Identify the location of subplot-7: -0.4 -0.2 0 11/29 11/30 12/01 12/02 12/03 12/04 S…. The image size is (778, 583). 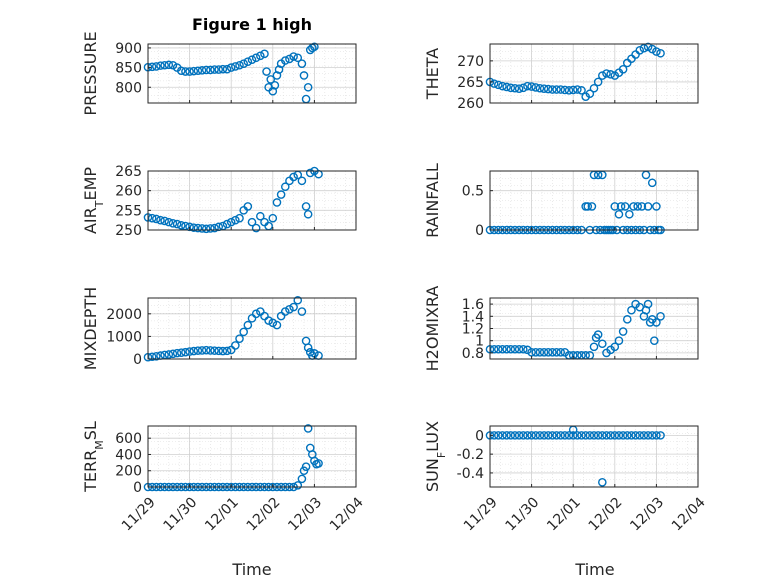
(566, 477).